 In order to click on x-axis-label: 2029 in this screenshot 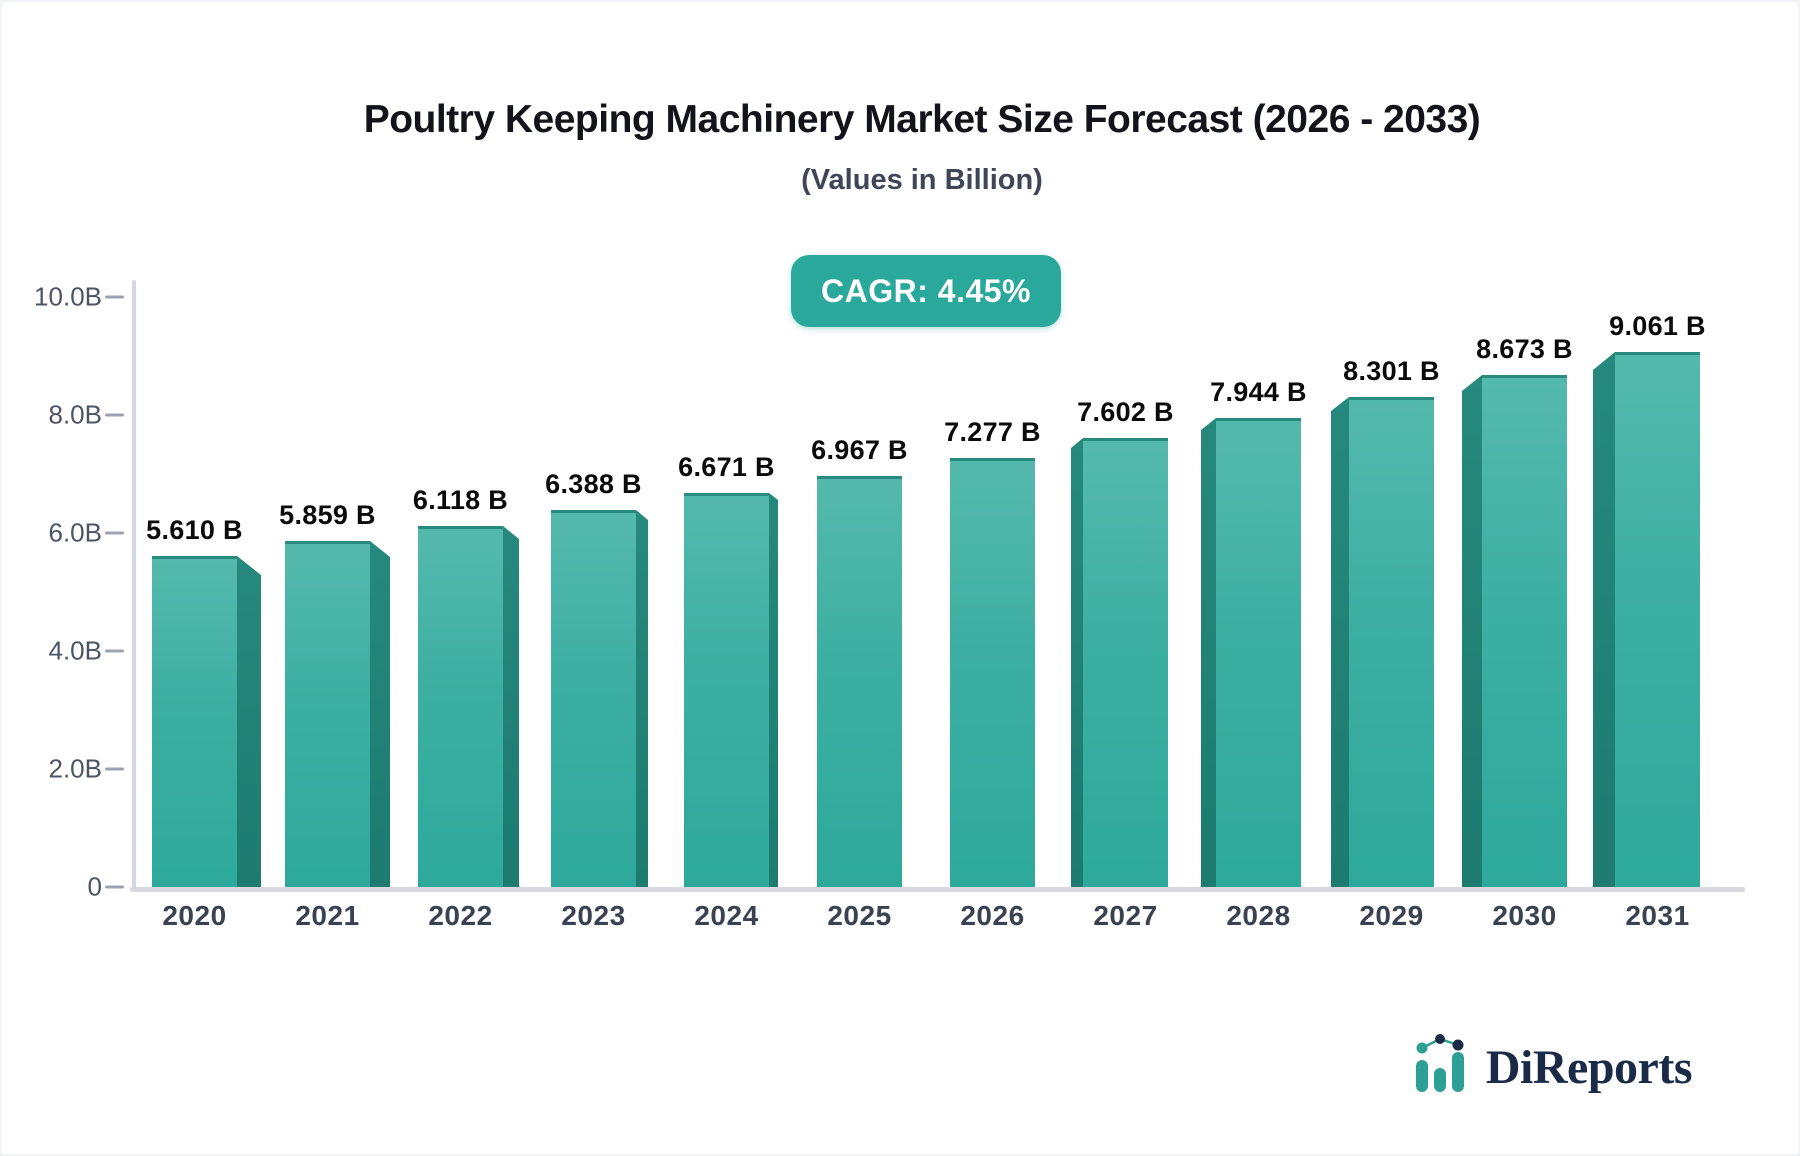, I will do `click(1391, 915)`.